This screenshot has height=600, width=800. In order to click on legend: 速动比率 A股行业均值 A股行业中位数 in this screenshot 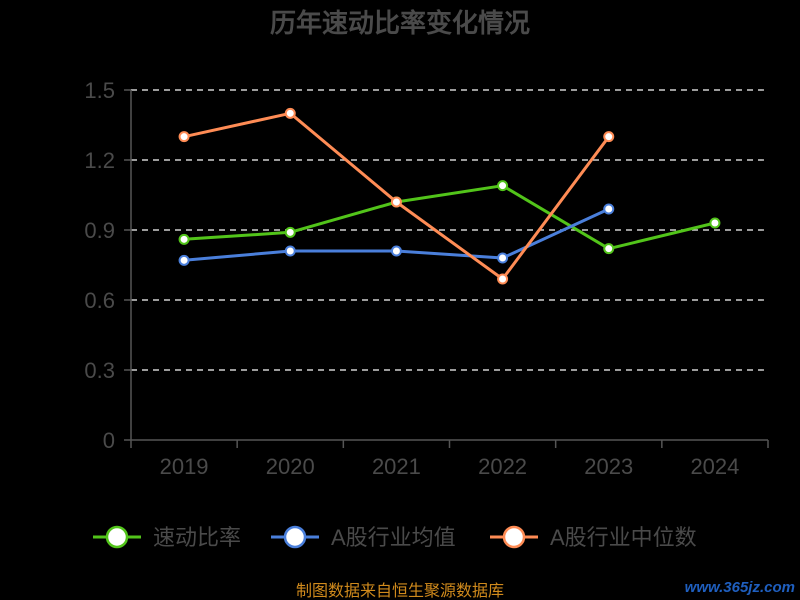, I will do `click(395, 537)`.